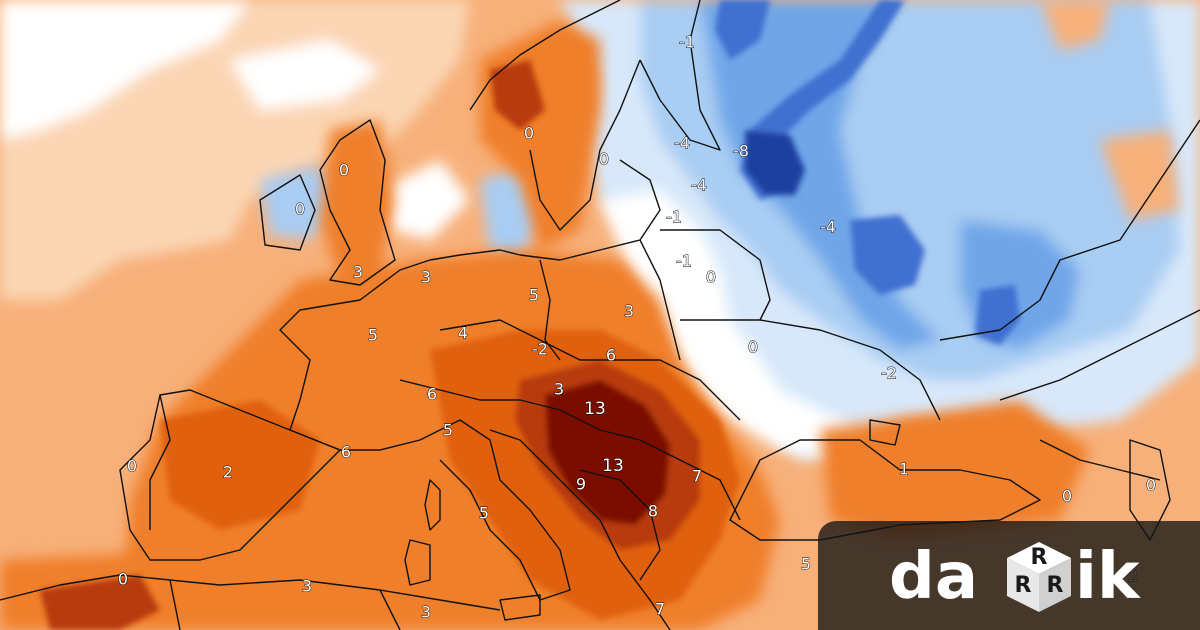  Describe the element at coordinates (1099, 355) in the screenshot. I see `border-kazakhstan` at that location.